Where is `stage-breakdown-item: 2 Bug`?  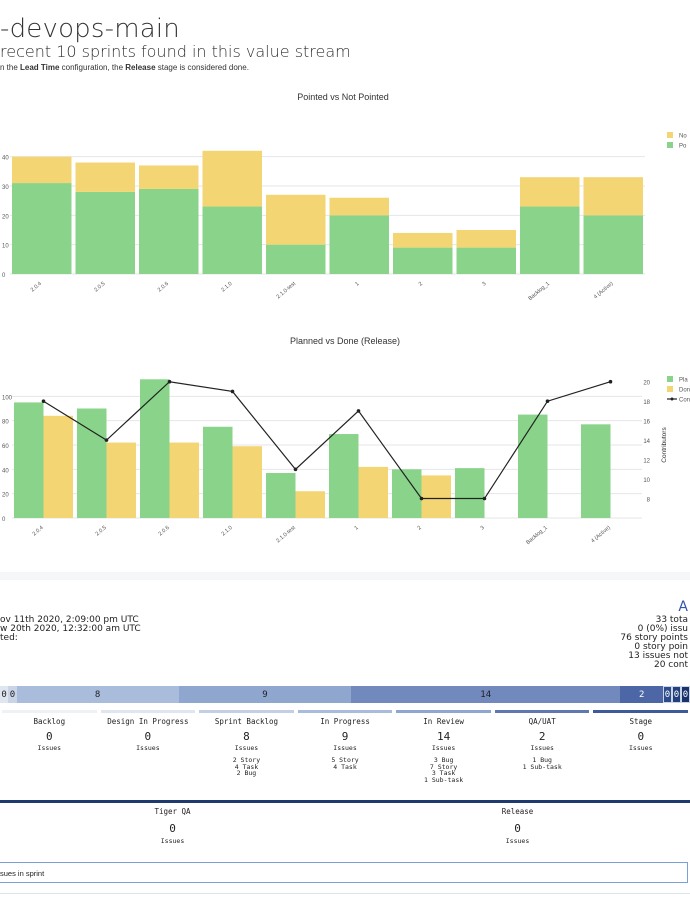 stage-breakdown-item: 2 Bug is located at coordinates (246, 773).